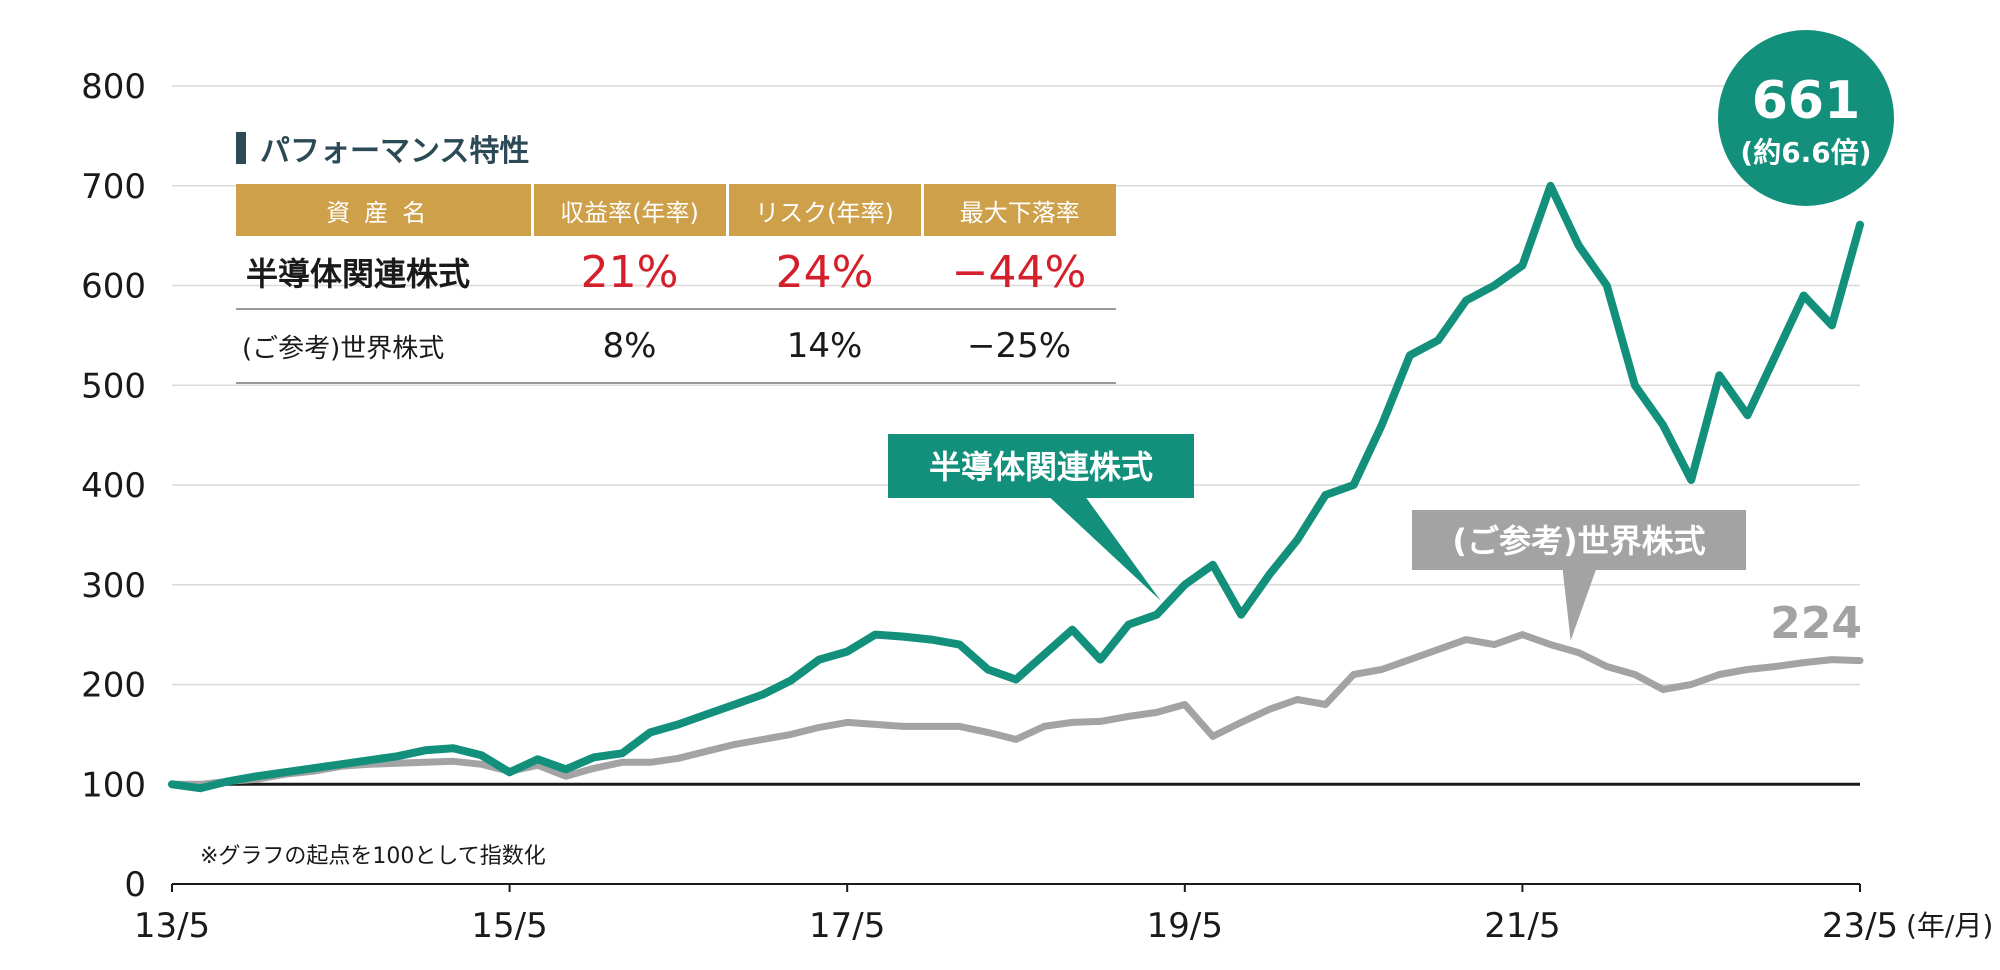  Describe the element at coordinates (1816, 623) in the screenshot. I see `end-value-world: 224` at that location.